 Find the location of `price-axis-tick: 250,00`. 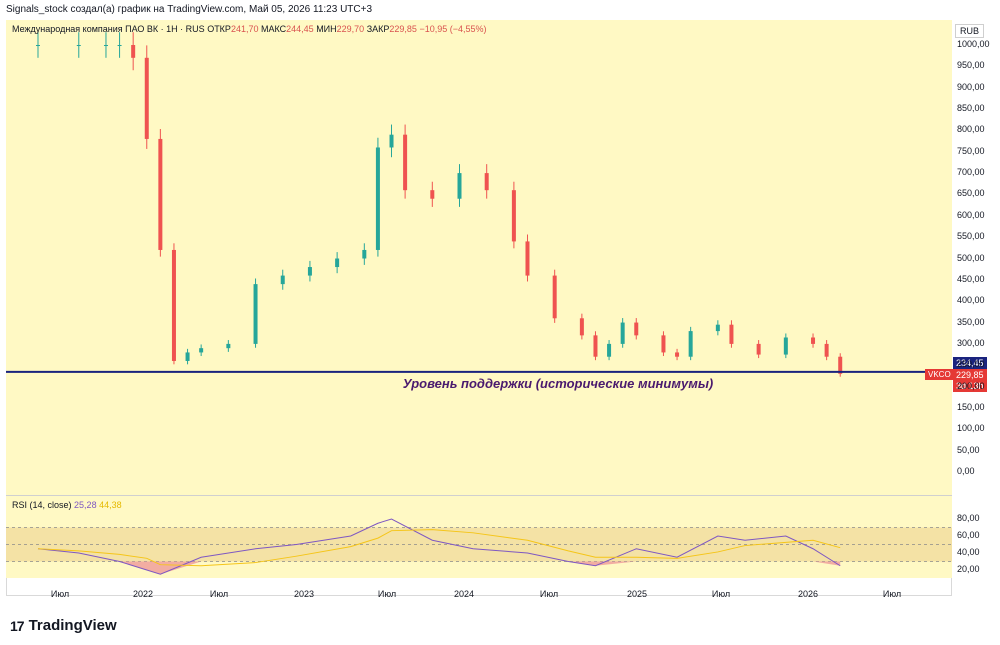

price-axis-tick: 250,00 is located at coordinates (971, 364).